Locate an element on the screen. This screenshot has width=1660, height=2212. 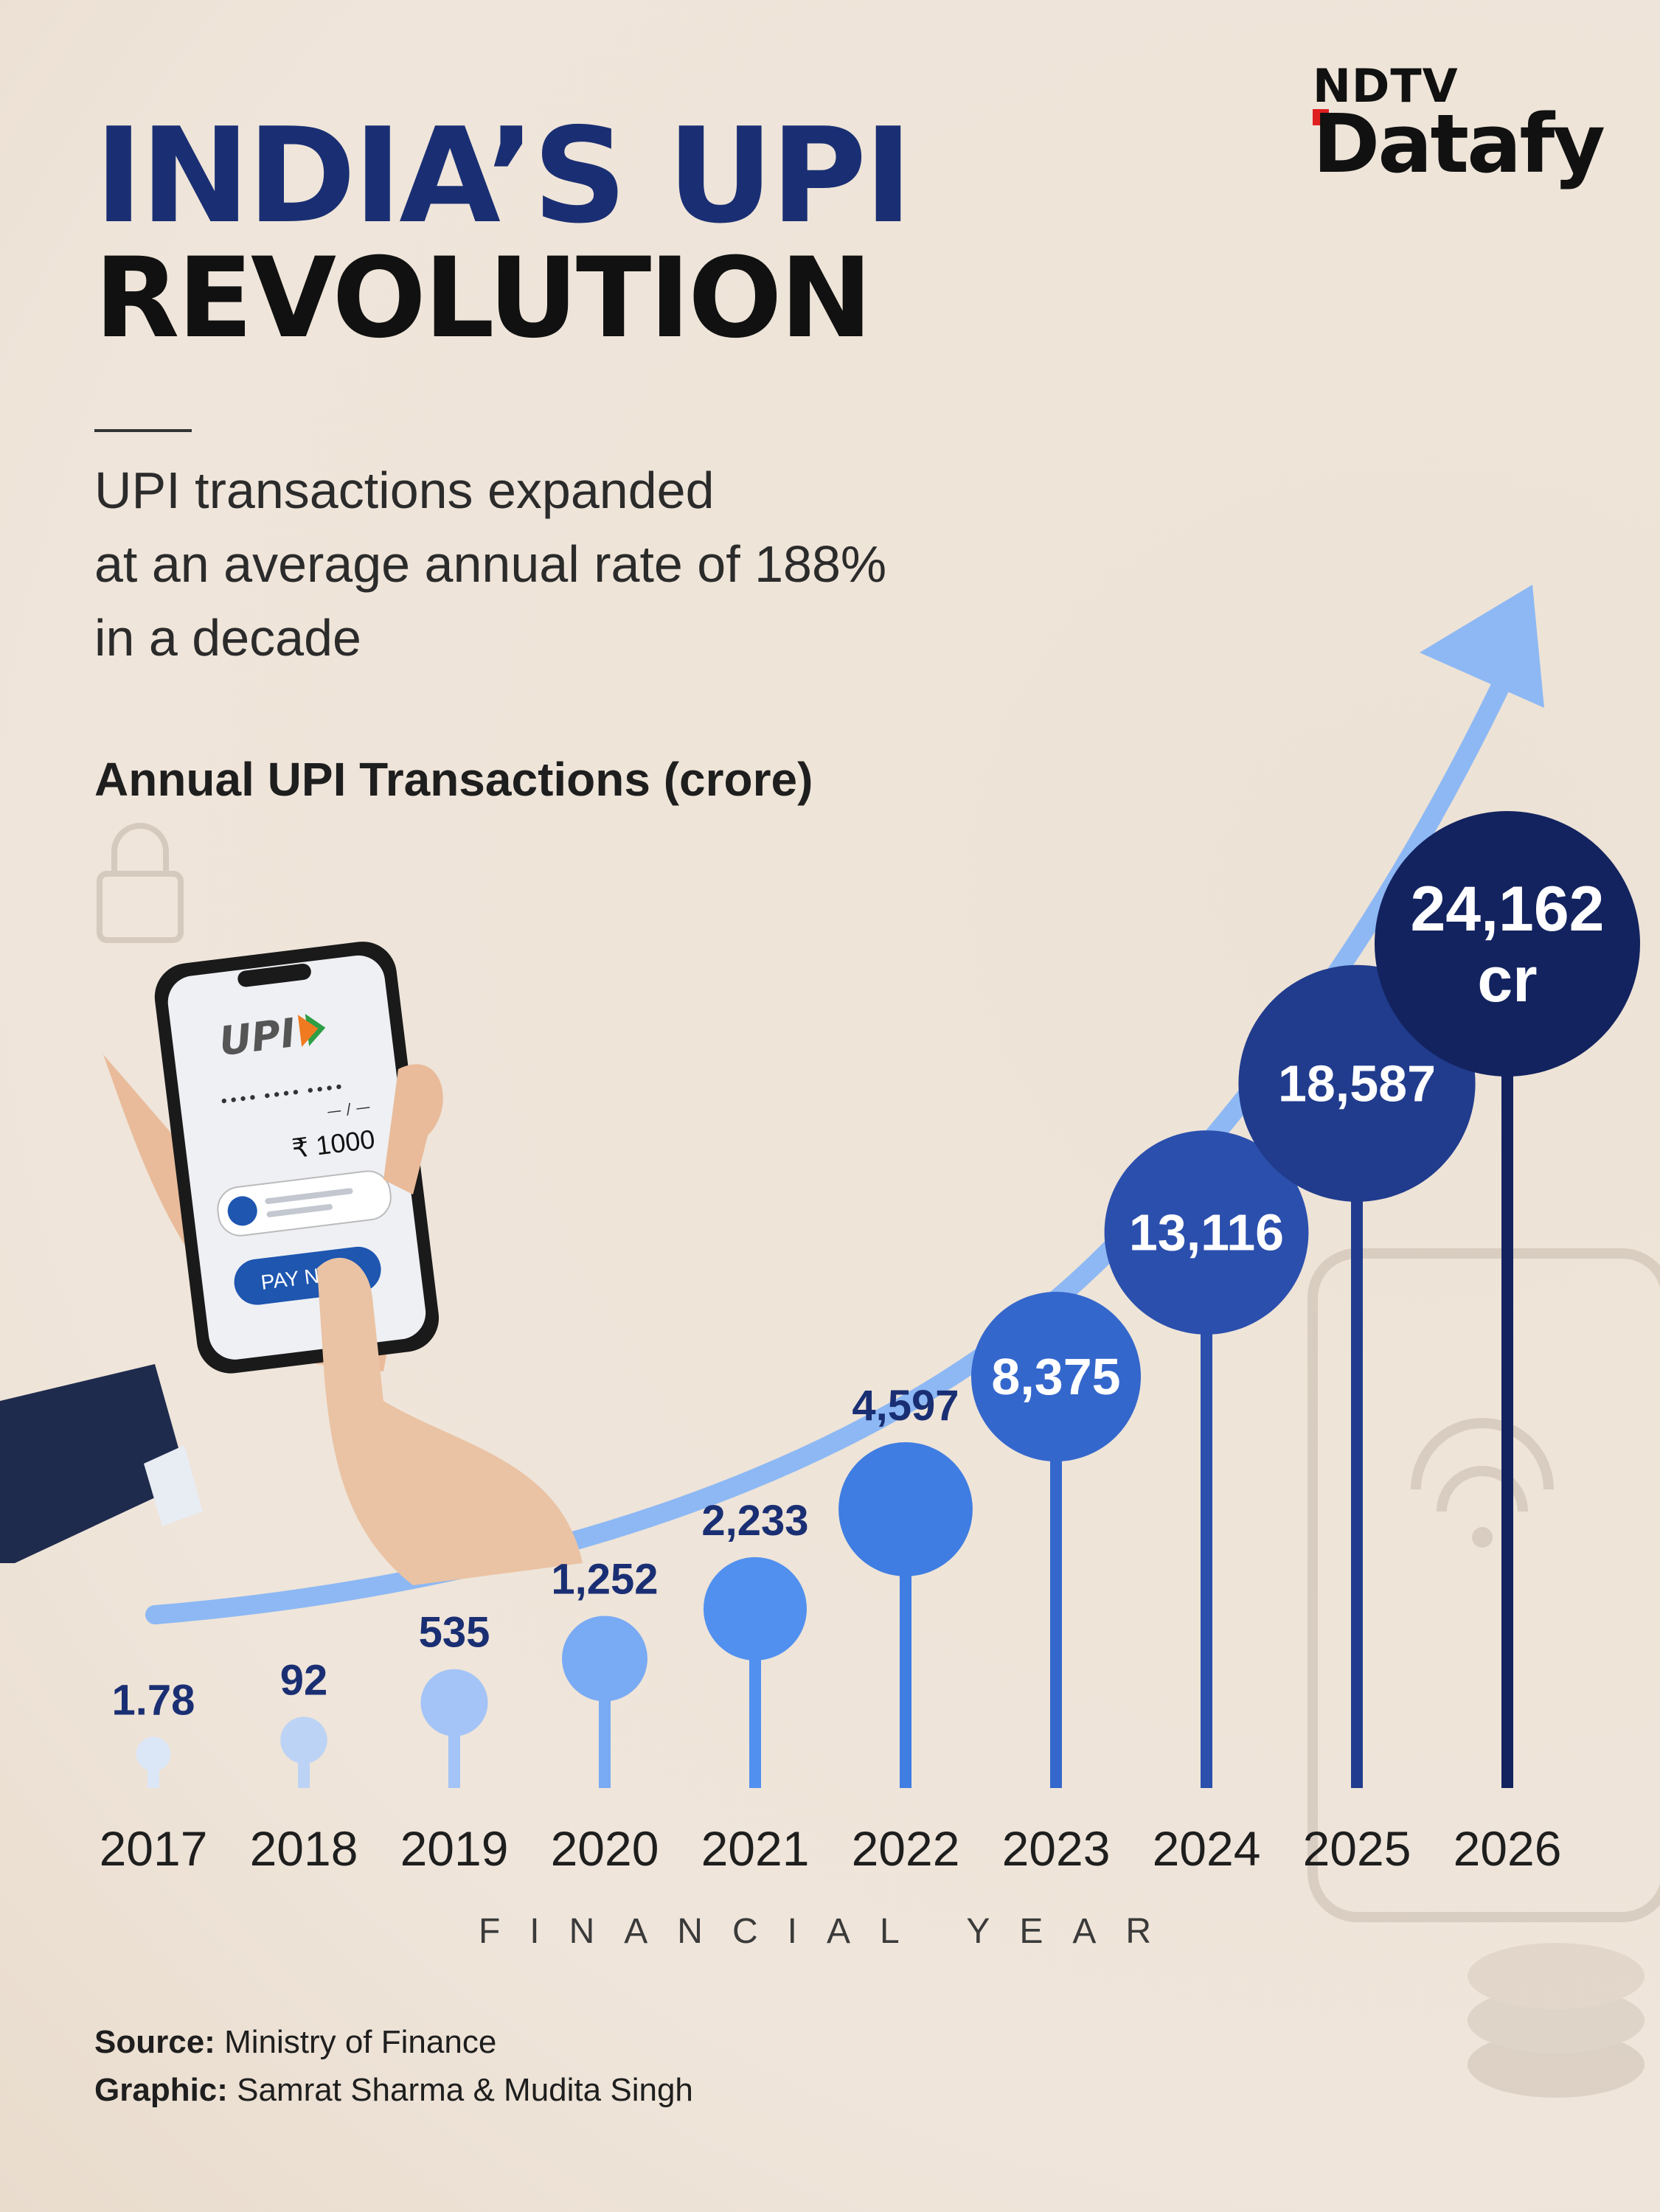
background-decoration is located at coordinates (1483, 1673).